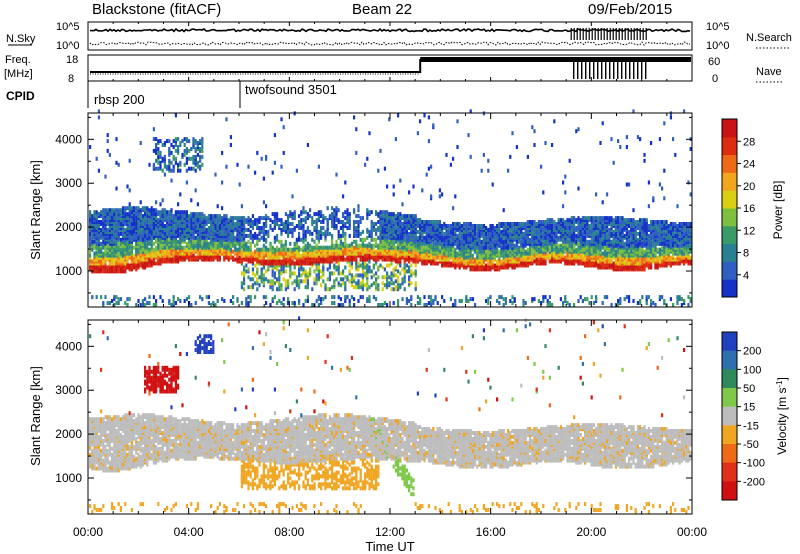 The width and height of the screenshot is (800, 554). I want to click on nsearch-label: N.Search, so click(769, 38).